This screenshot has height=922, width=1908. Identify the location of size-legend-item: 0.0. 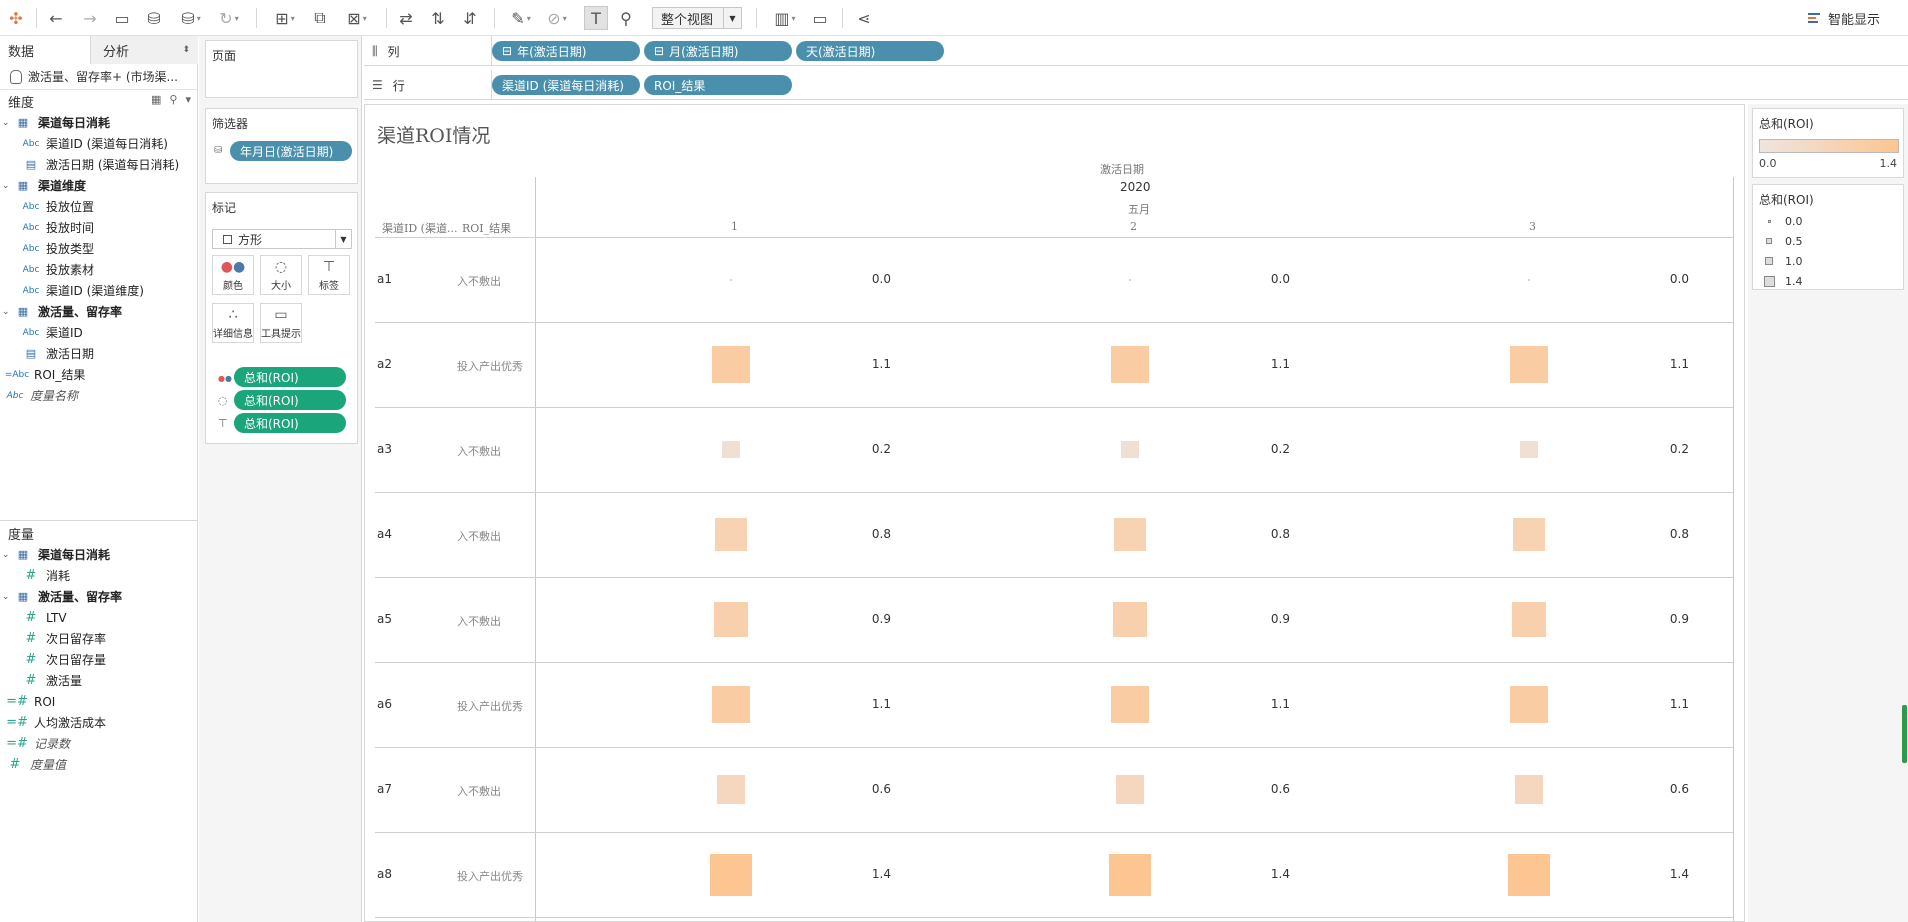
(1783, 221).